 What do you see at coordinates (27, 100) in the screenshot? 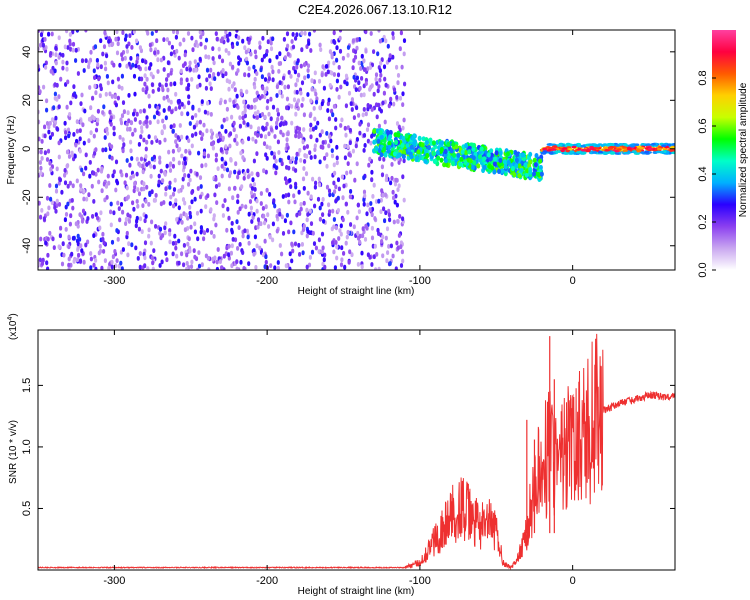
I see `y-tick-label: 20` at bounding box center [27, 100].